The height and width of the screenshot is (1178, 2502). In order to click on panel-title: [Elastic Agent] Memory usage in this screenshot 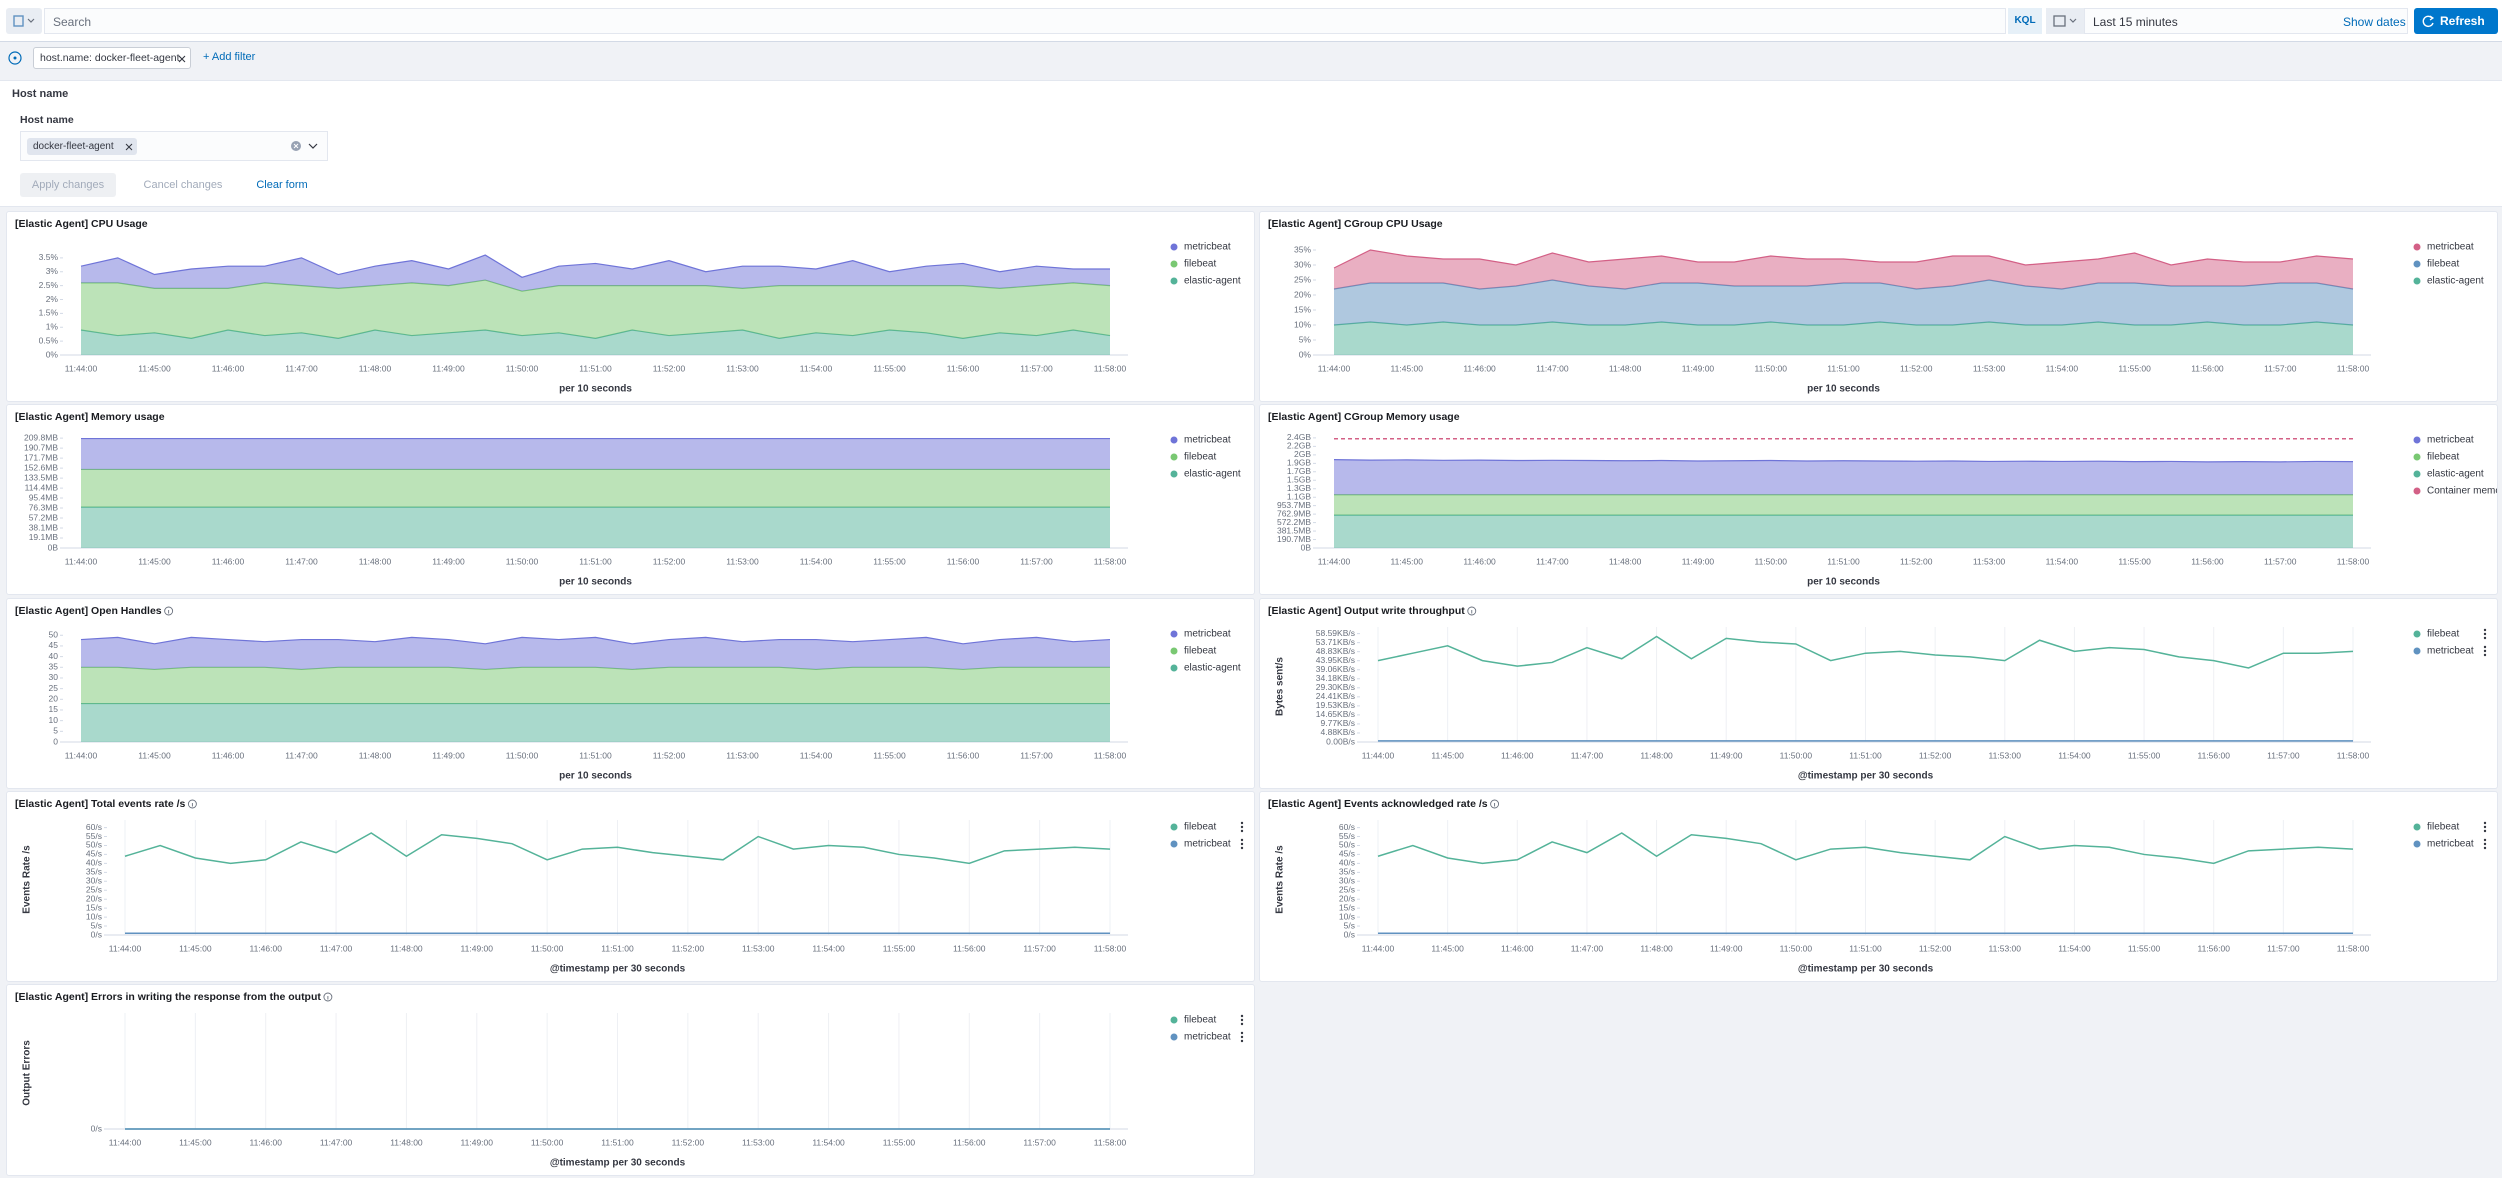, I will do `click(90, 417)`.